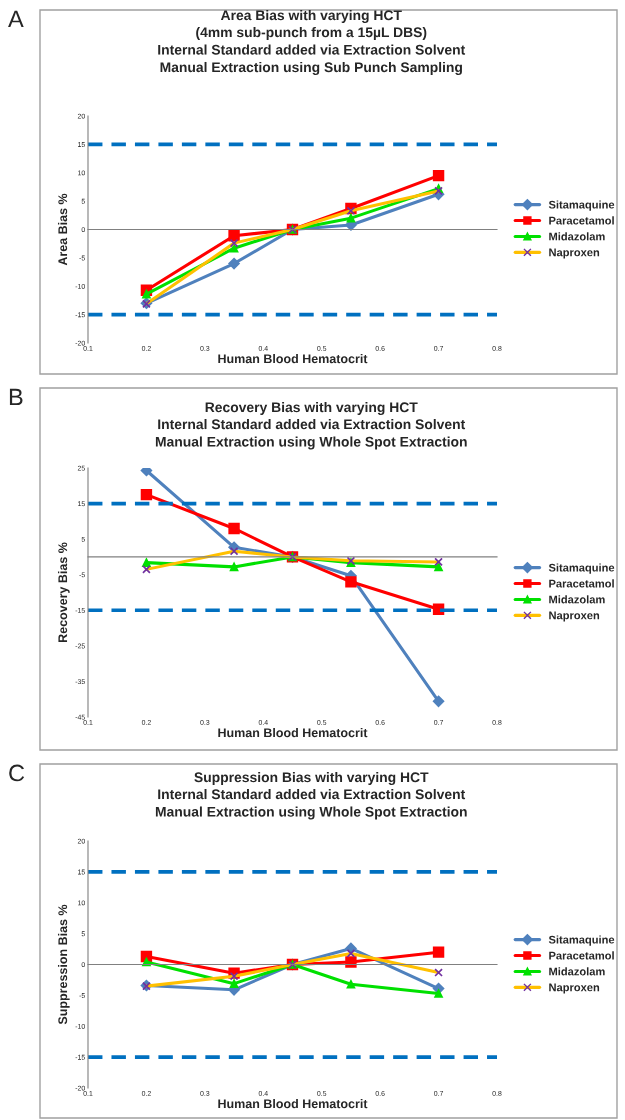  I want to click on chart-title: Area Bias with varying HCT, so click(311, 17).